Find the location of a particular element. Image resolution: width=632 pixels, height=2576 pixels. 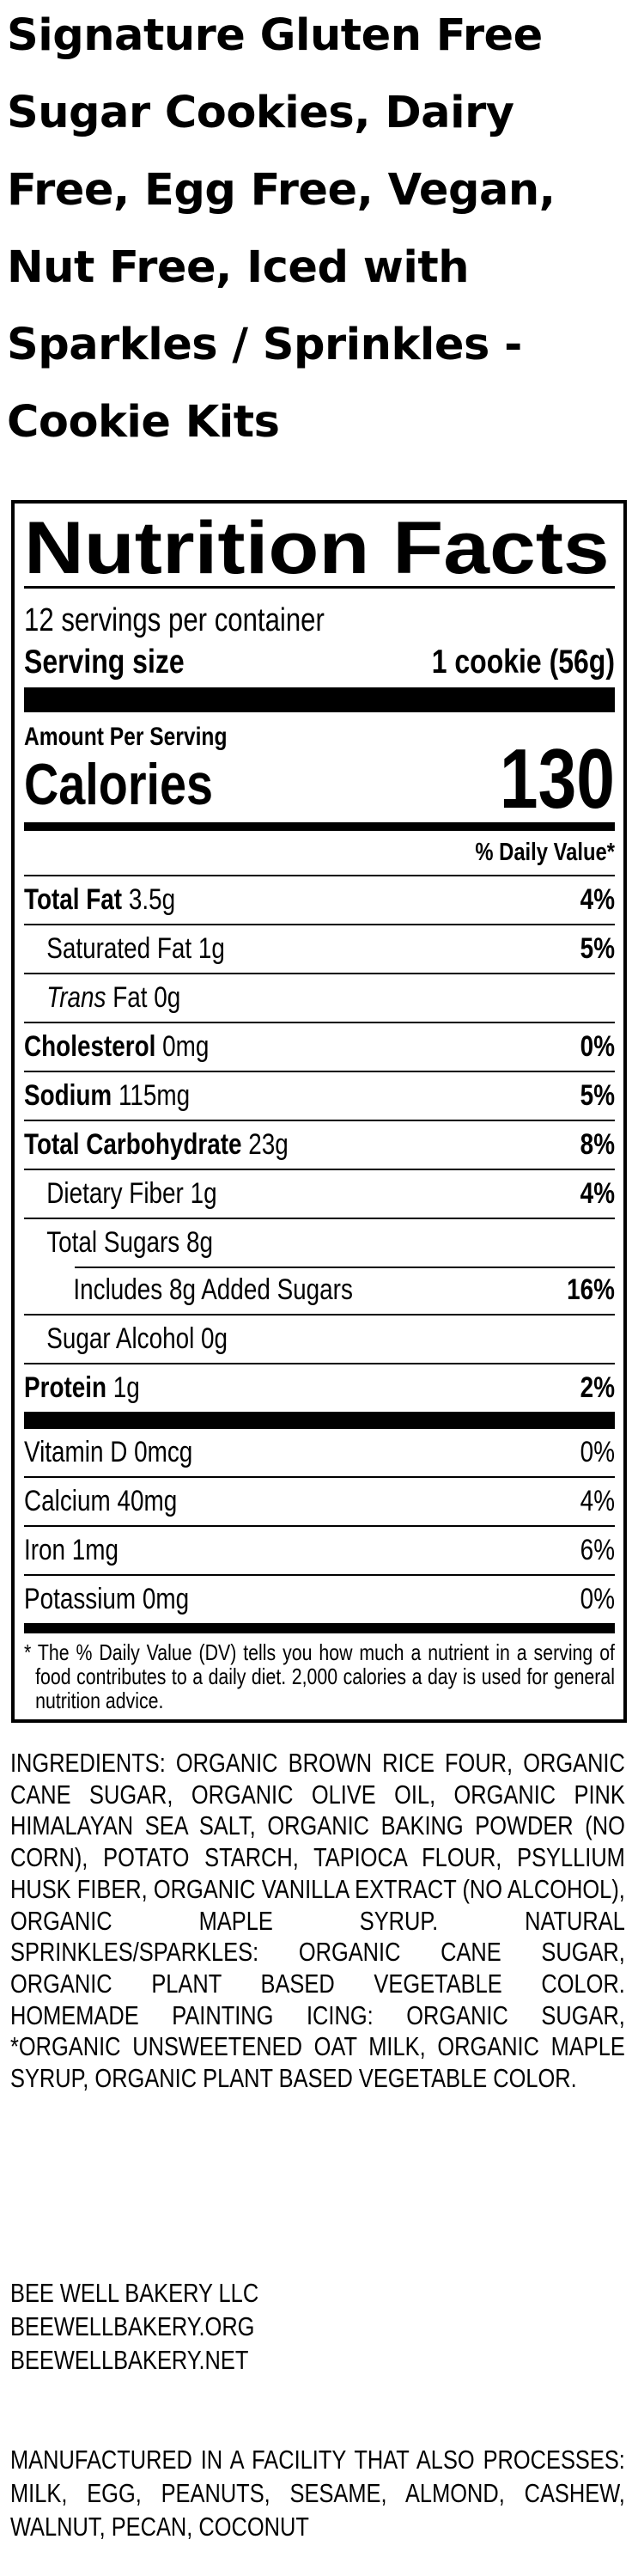

calories-value: 130 is located at coordinates (557, 778).